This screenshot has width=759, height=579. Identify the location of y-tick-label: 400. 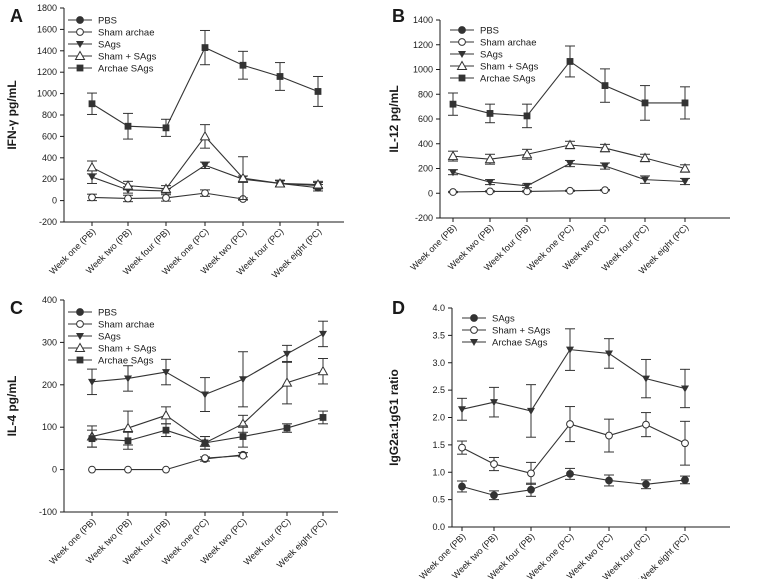
(49, 158).